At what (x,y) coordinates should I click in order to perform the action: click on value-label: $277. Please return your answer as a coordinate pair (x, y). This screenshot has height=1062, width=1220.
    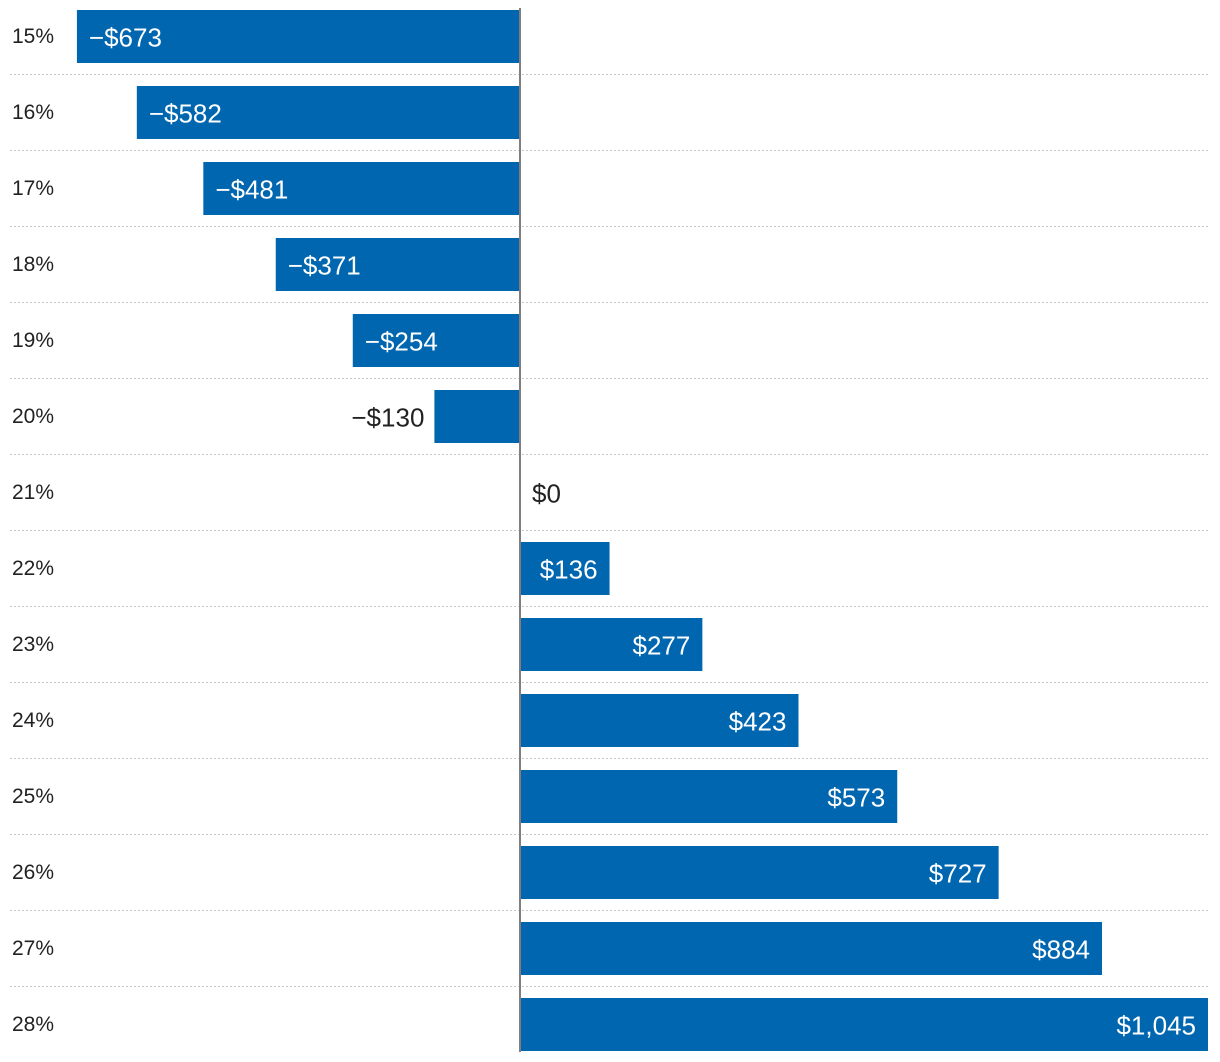
    Looking at the image, I should click on (662, 646).